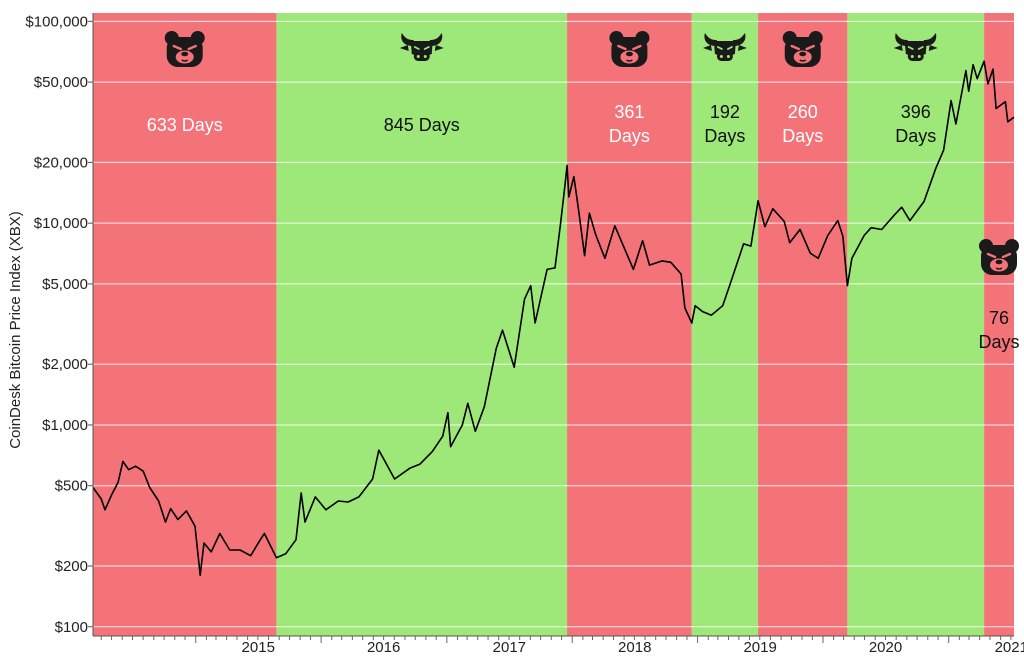 This screenshot has width=1024, height=660. What do you see at coordinates (65, 425) in the screenshot?
I see `y-tick-label: $1,000` at bounding box center [65, 425].